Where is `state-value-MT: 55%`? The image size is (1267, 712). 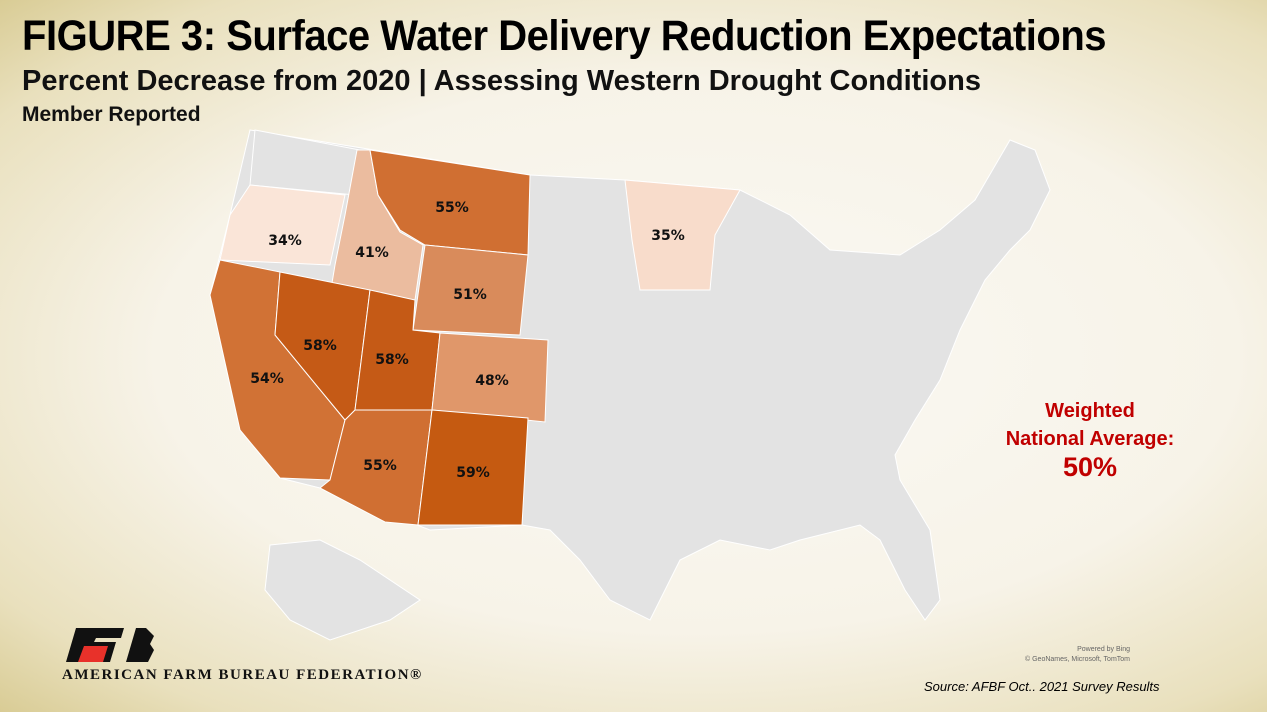 state-value-MT: 55% is located at coordinates (452, 208).